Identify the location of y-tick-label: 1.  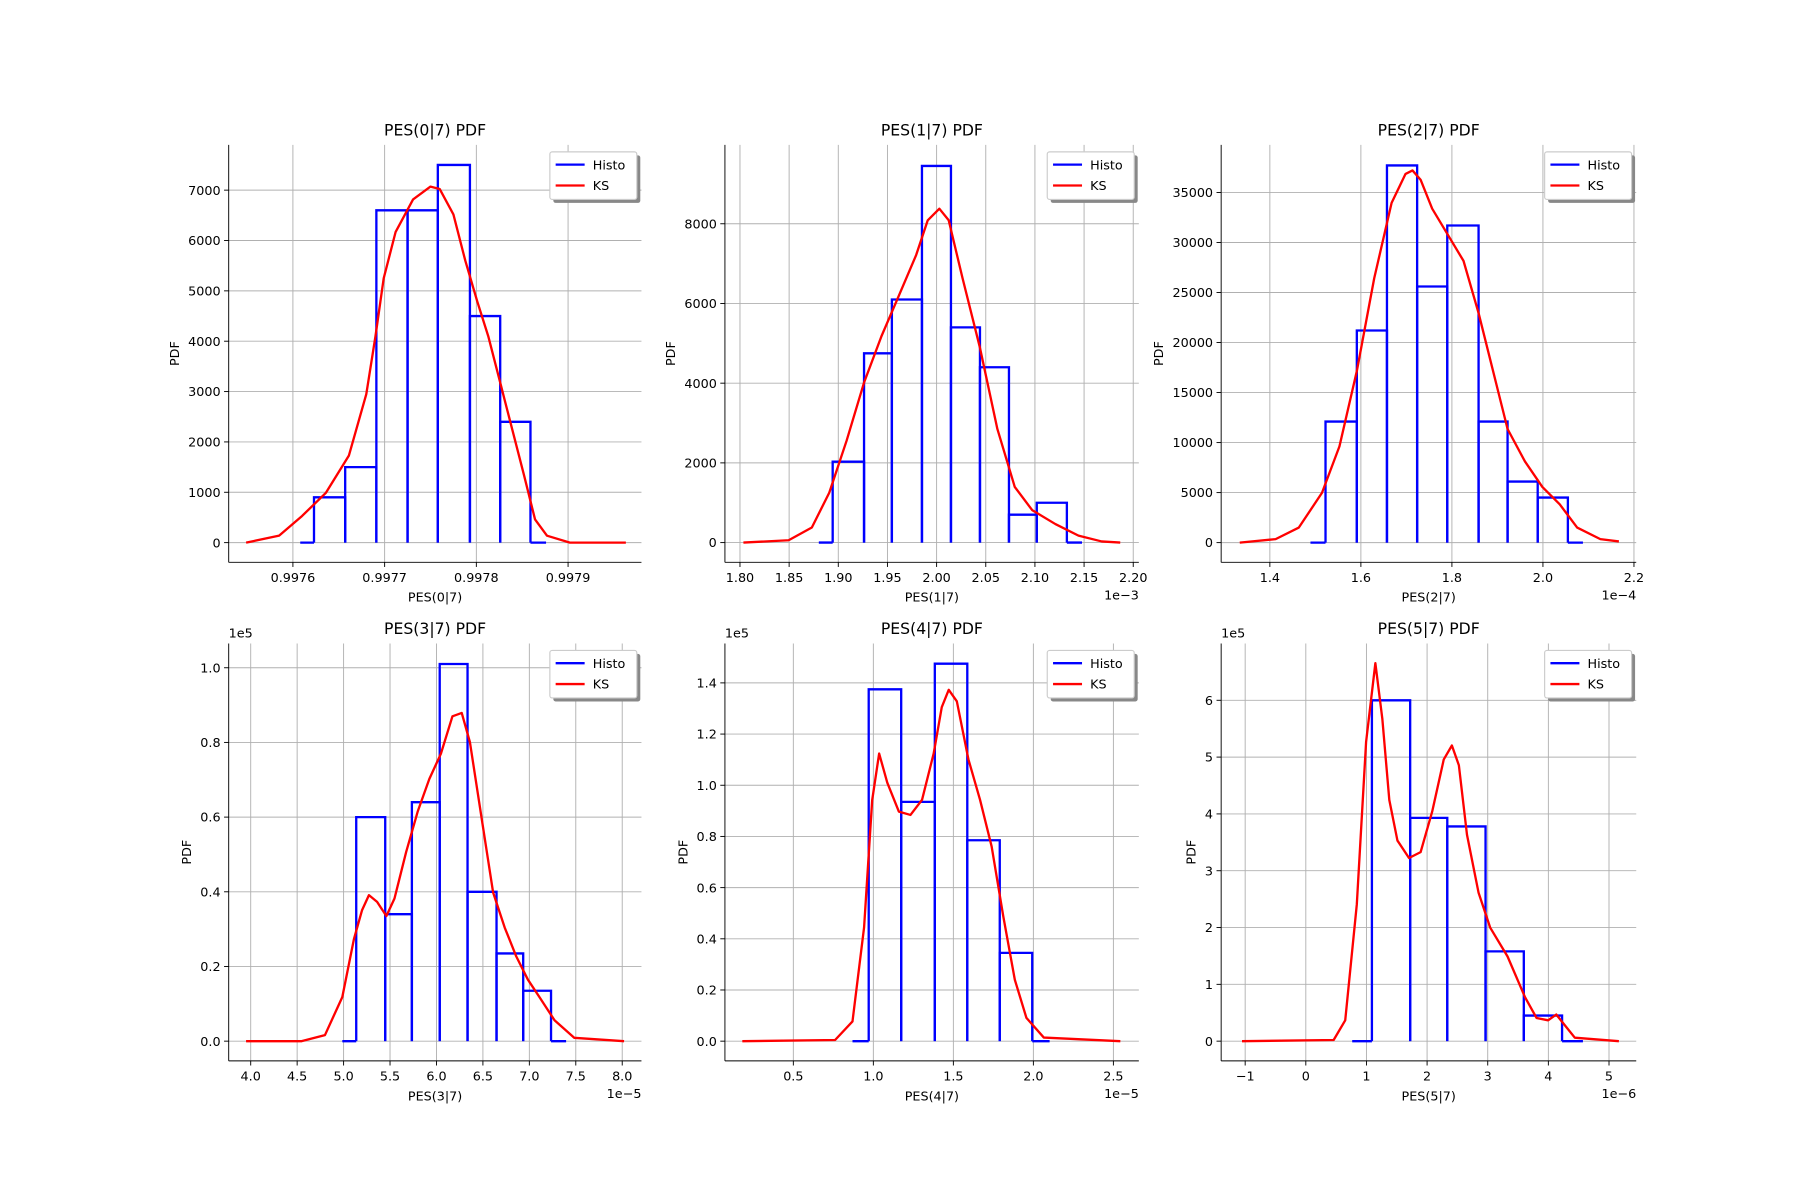
(1209, 985).